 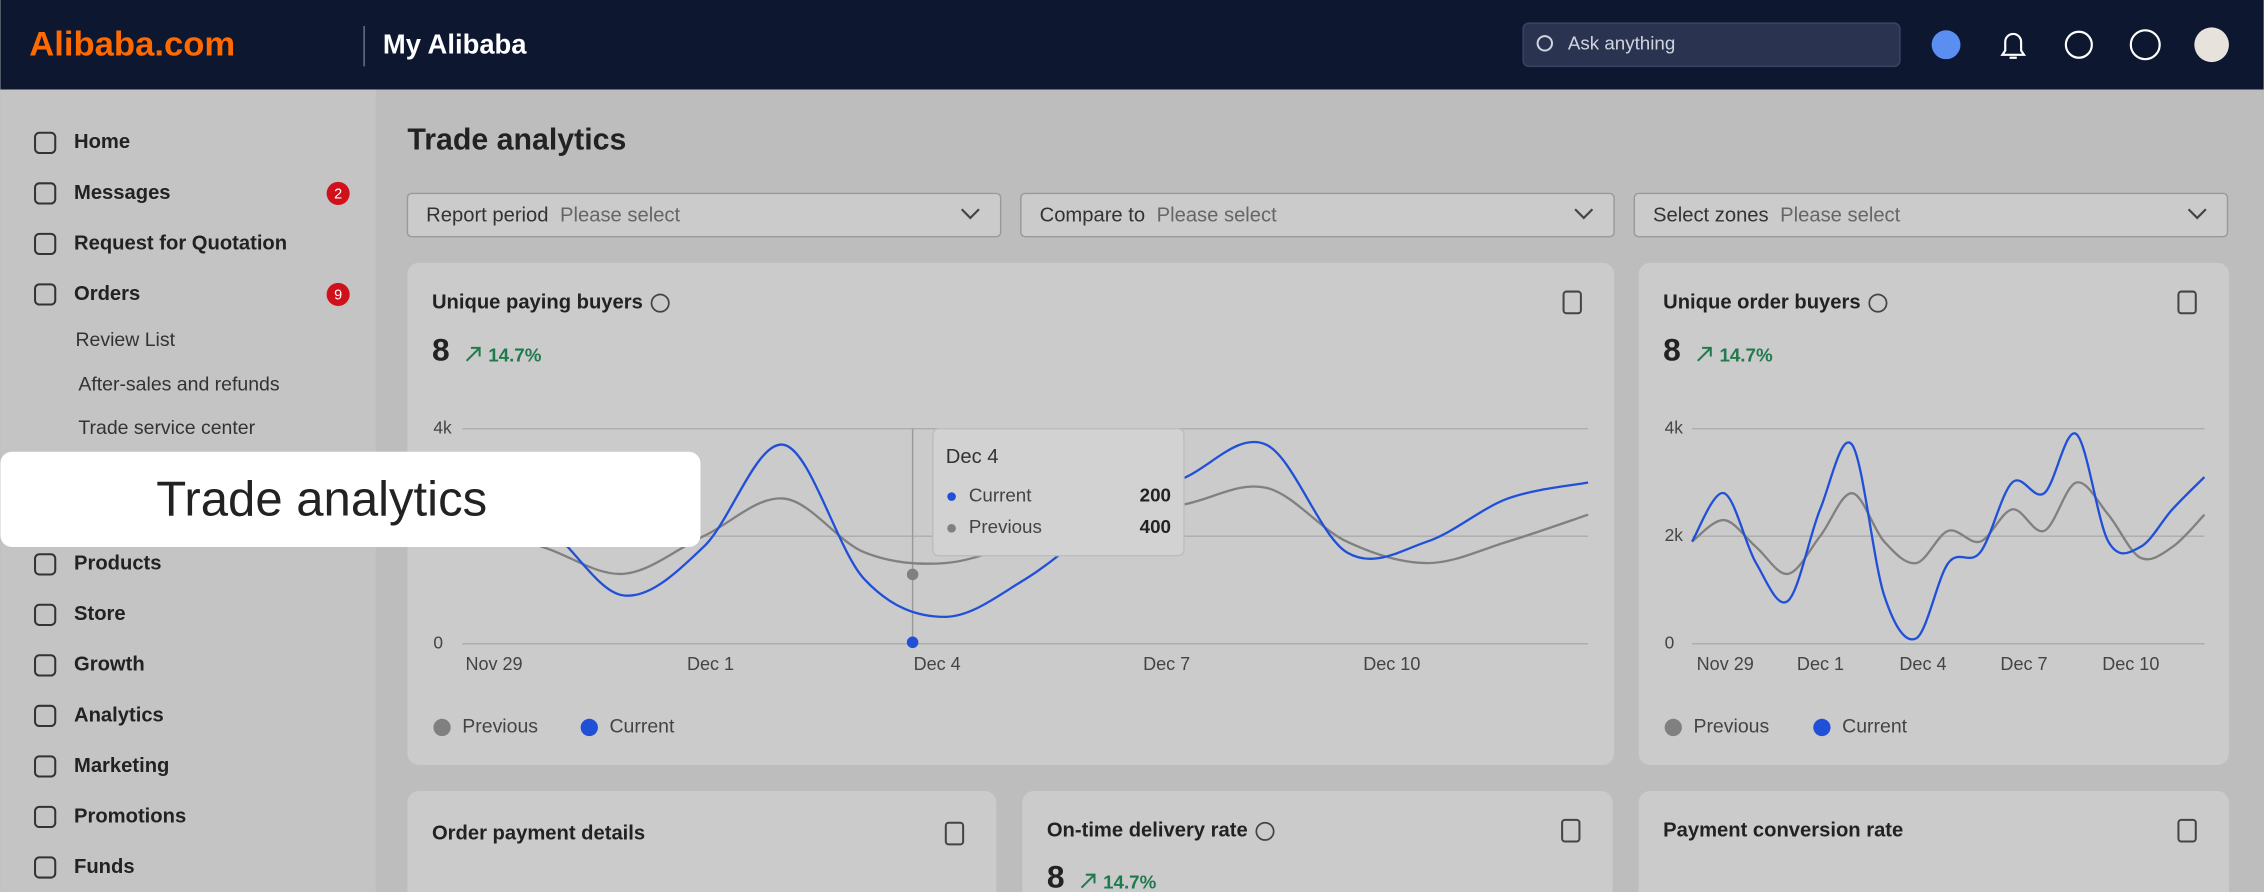 What do you see at coordinates (912, 574) in the screenshot?
I see `hover-dot` at bounding box center [912, 574].